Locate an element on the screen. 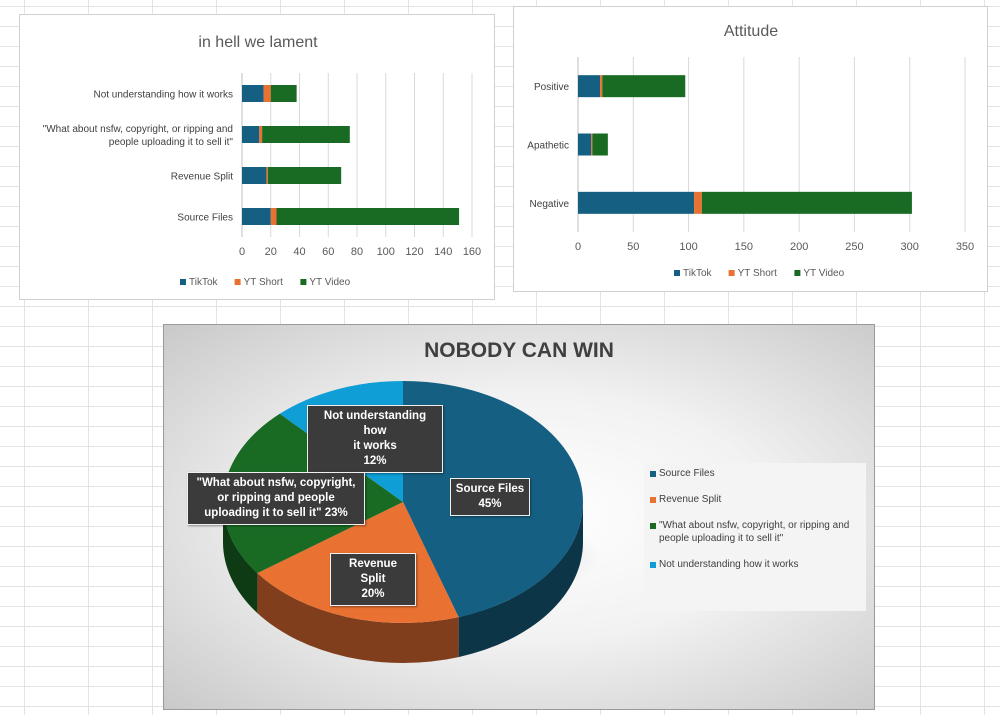  pie-legend-item-revenue-split: Revenue Split is located at coordinates (755, 499).